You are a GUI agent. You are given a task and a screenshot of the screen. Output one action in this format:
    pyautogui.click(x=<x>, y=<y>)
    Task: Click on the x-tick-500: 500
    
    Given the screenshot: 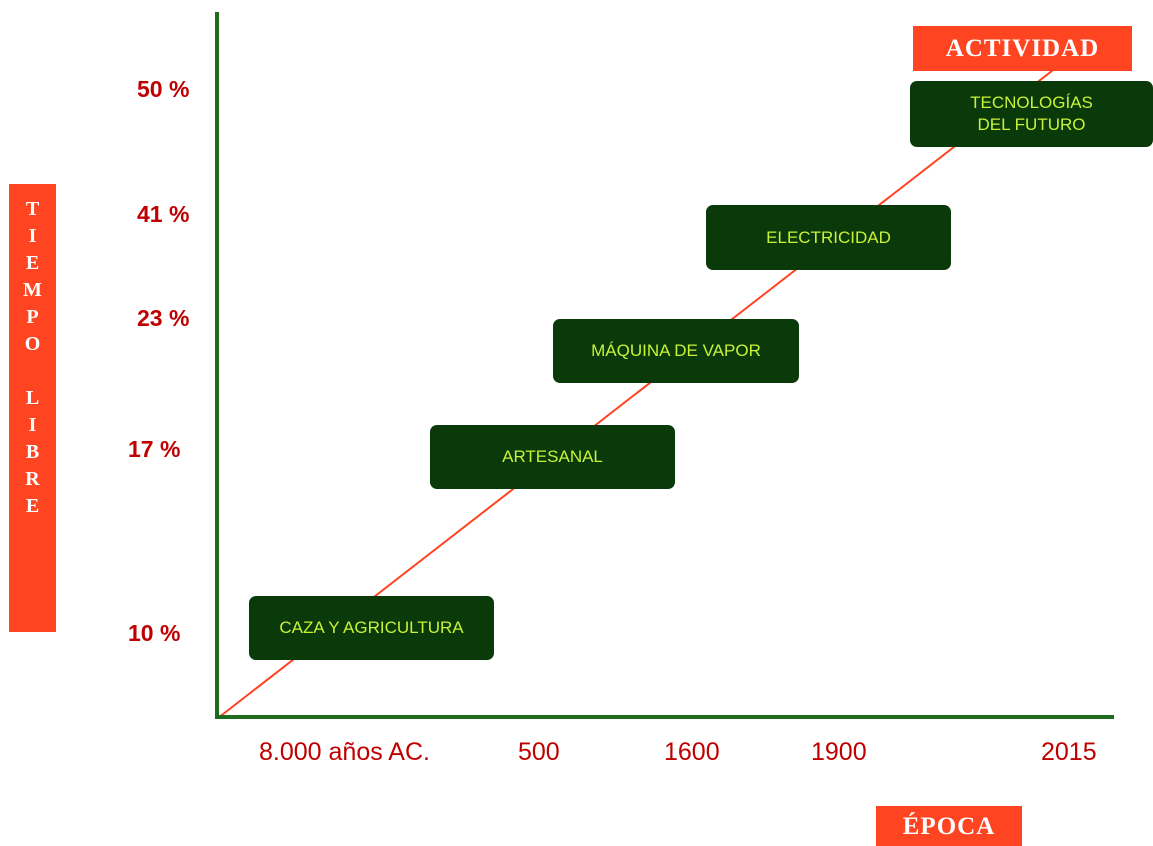 What is the action you would take?
    pyautogui.click(x=539, y=752)
    